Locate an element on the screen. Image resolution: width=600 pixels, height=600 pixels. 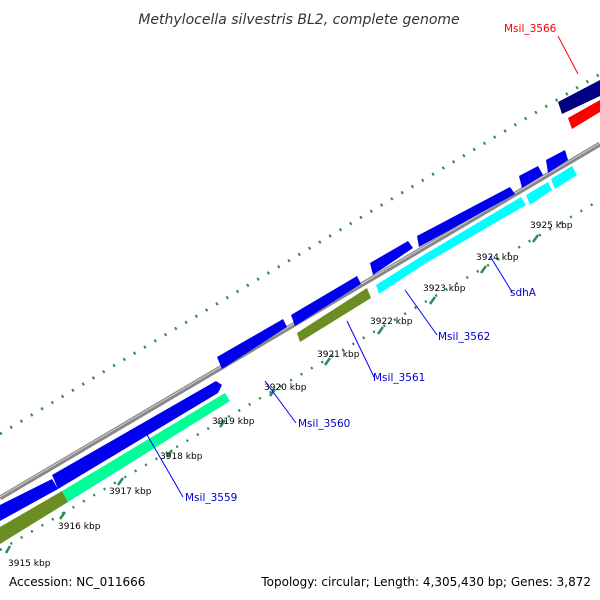
tick-label: 3923 kbp is located at coordinates (444, 289).